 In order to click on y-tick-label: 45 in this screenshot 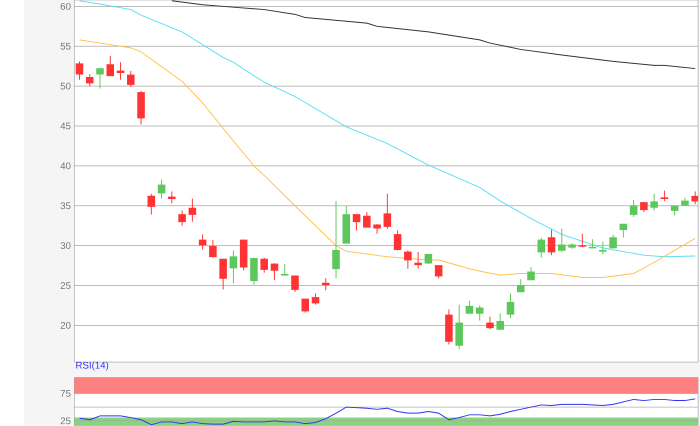, I will do `click(65, 126)`.